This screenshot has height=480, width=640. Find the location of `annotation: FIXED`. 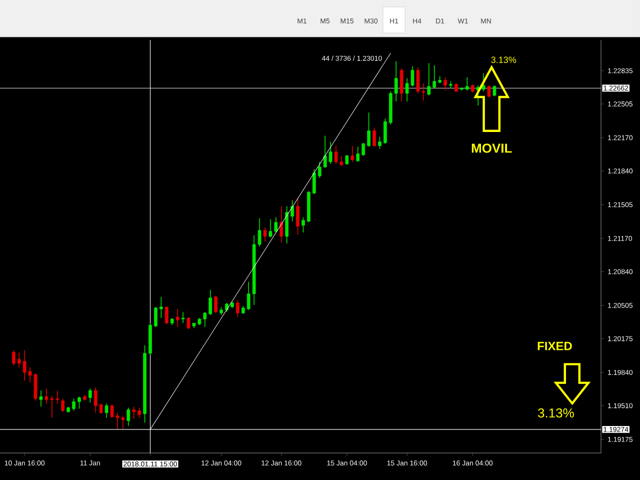

annotation: FIXED is located at coordinates (555, 346).